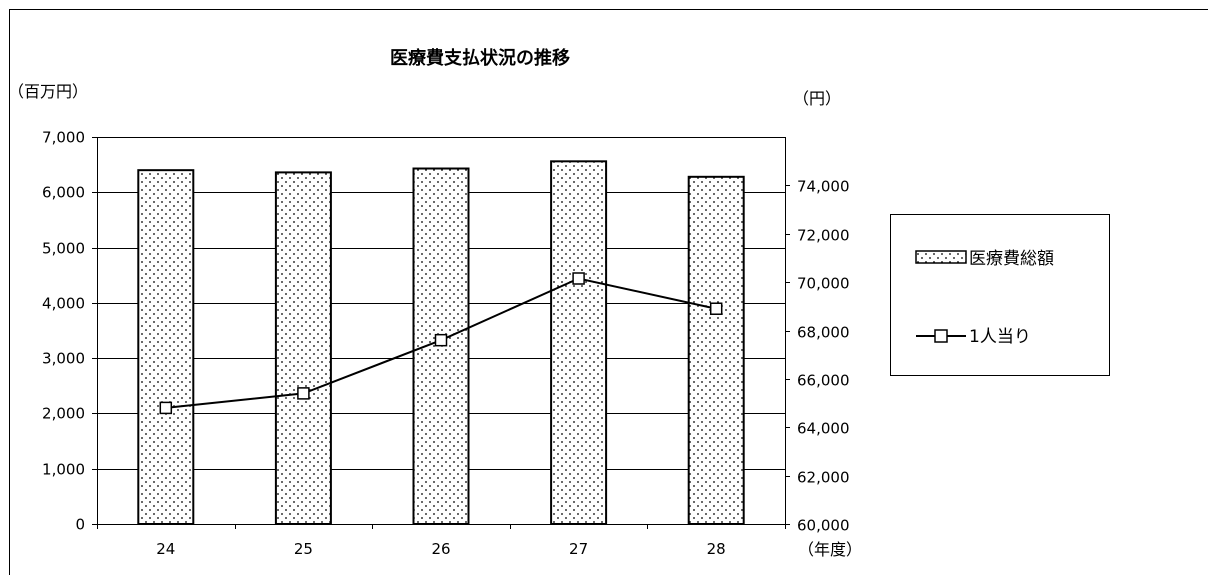  I want to click on chart-title: 医療費支払状況の推移, so click(480, 58).